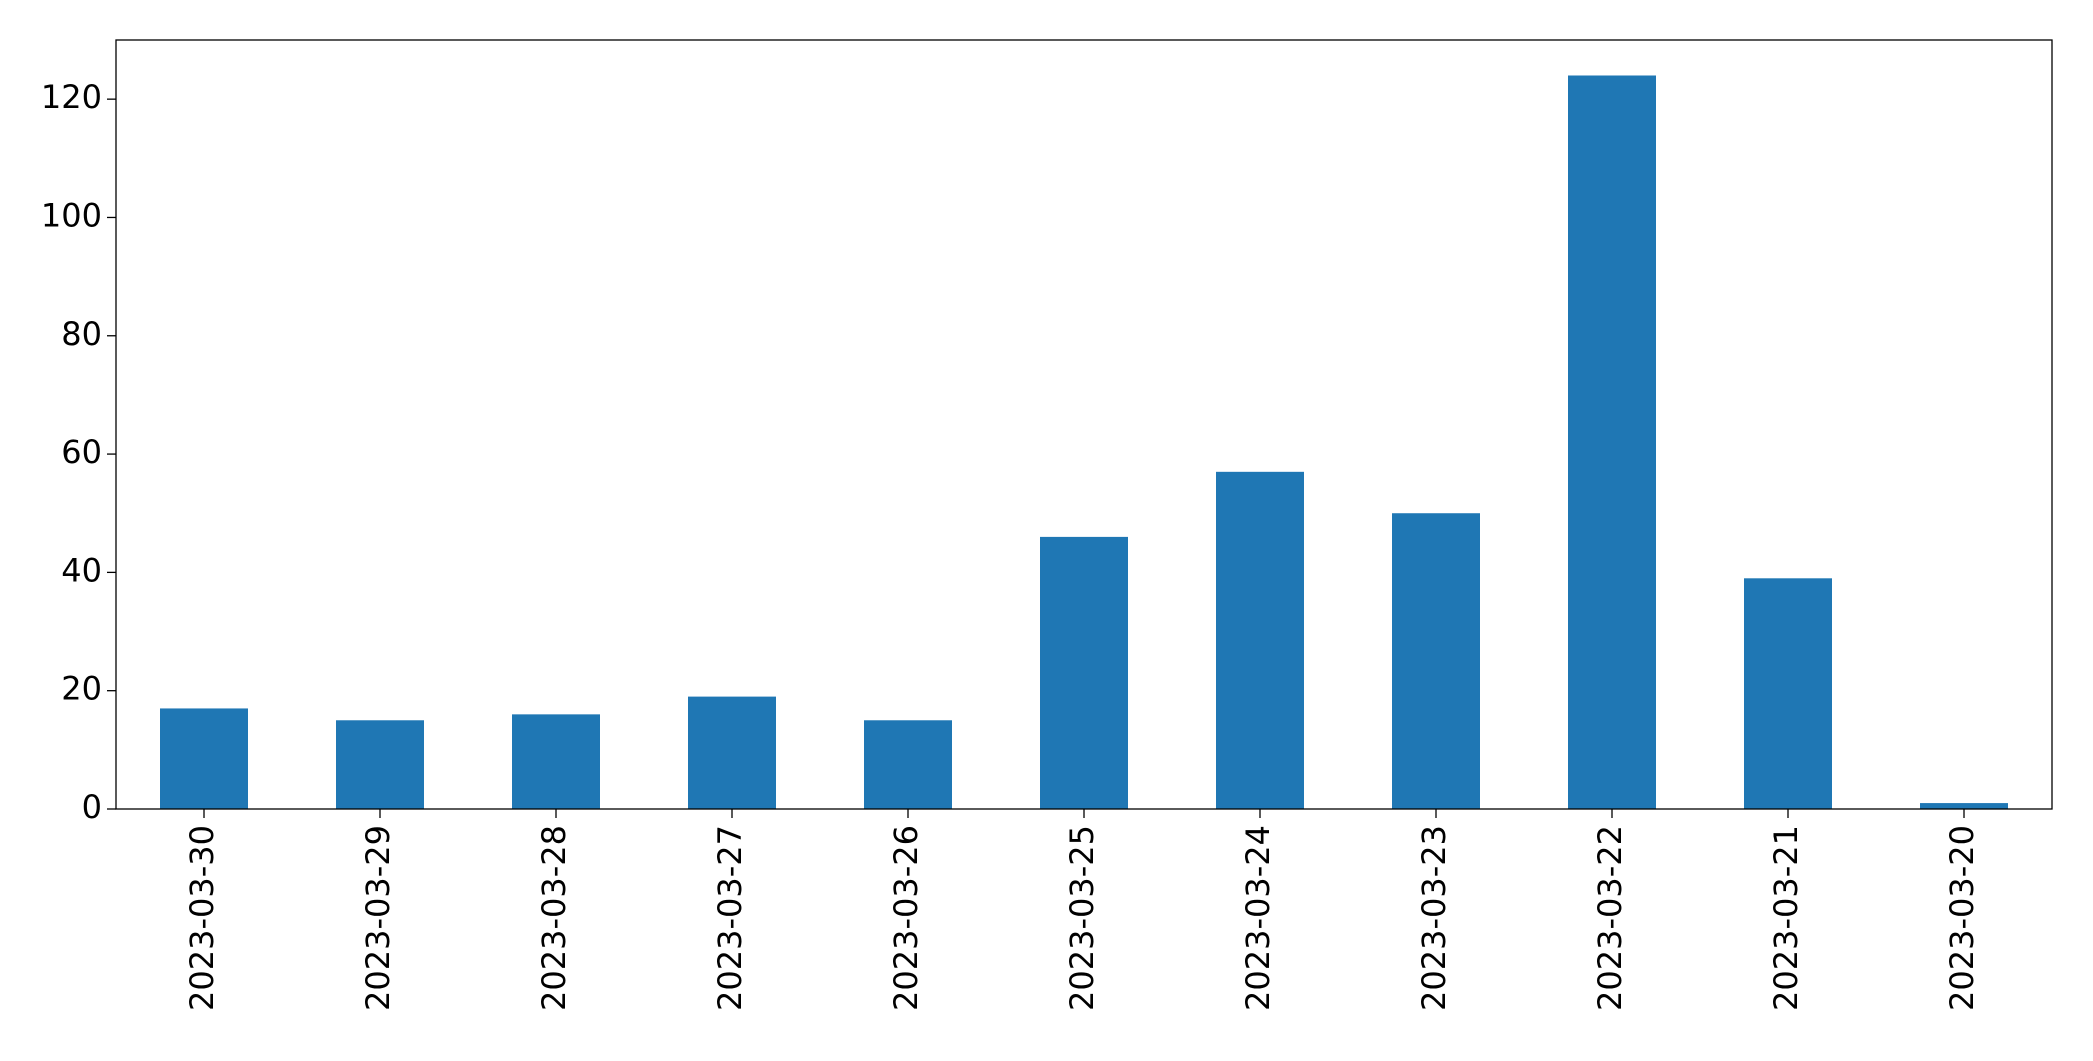  What do you see at coordinates (81, 452) in the screenshot?
I see `y-tick-label: 60` at bounding box center [81, 452].